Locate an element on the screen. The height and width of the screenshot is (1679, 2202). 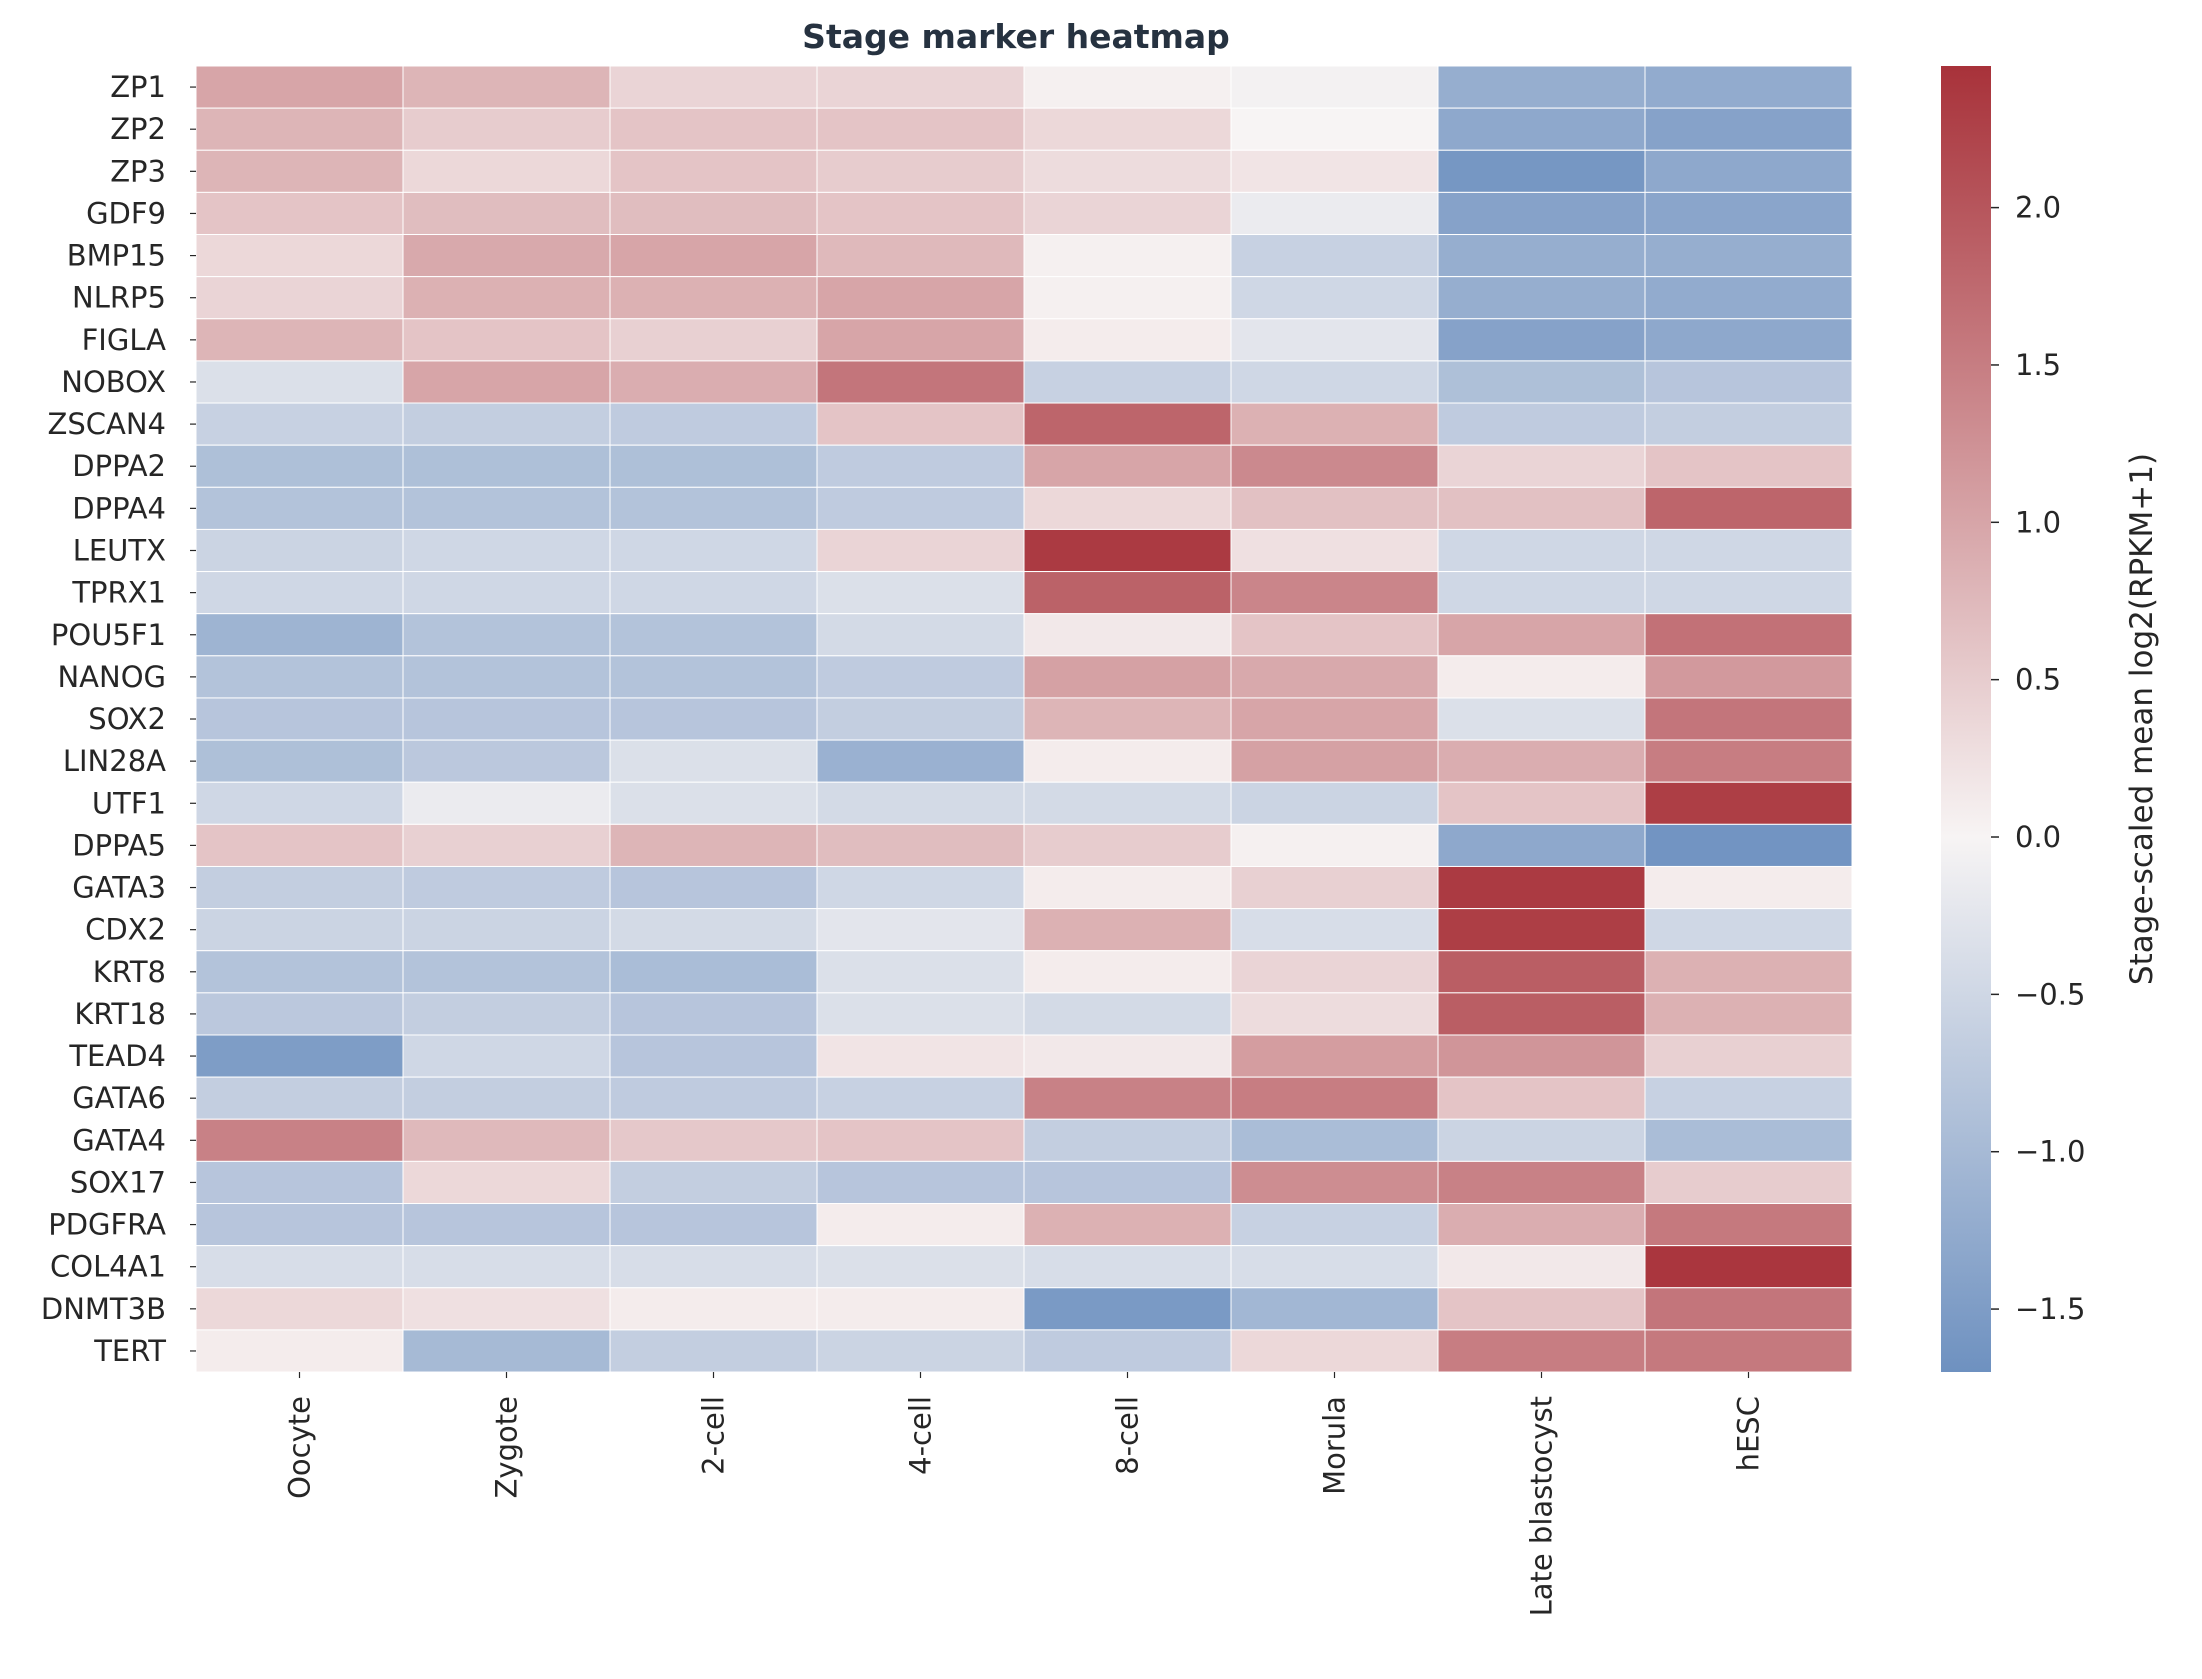
heatmap-cell-SOX2-Zygote is located at coordinates (506, 719).